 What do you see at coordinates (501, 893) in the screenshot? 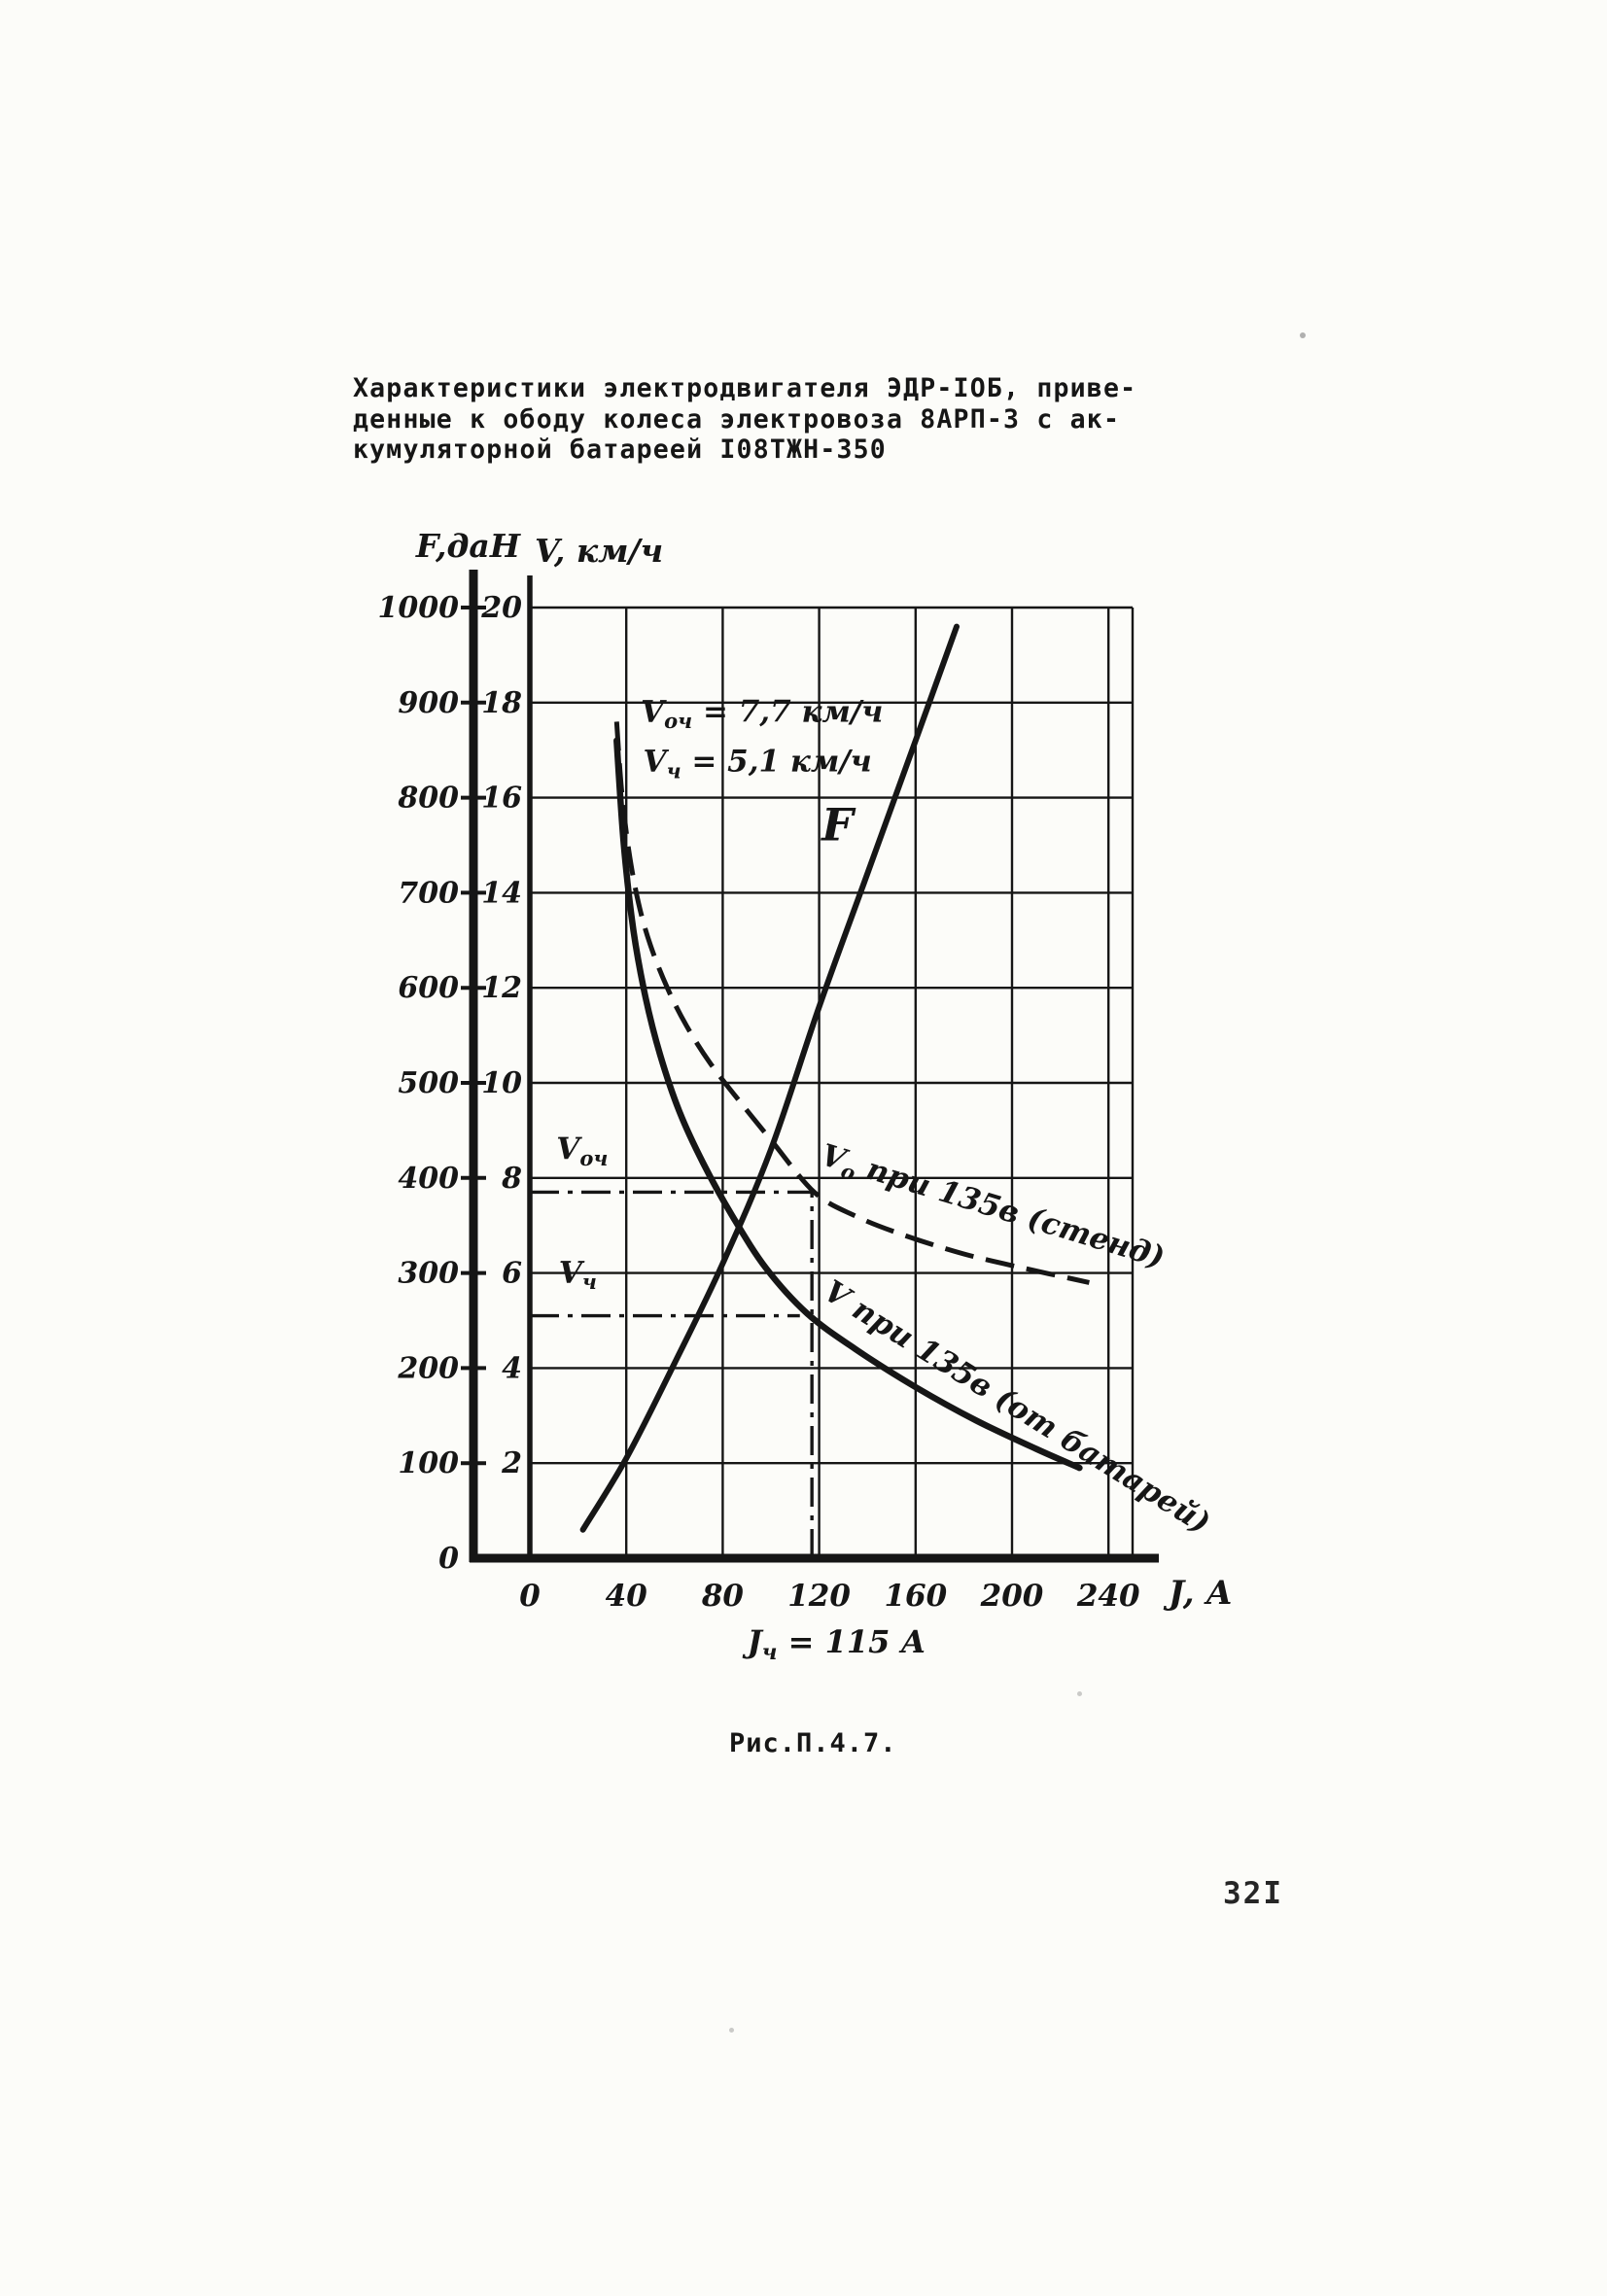
I see `v-tick-label: 14` at bounding box center [501, 893].